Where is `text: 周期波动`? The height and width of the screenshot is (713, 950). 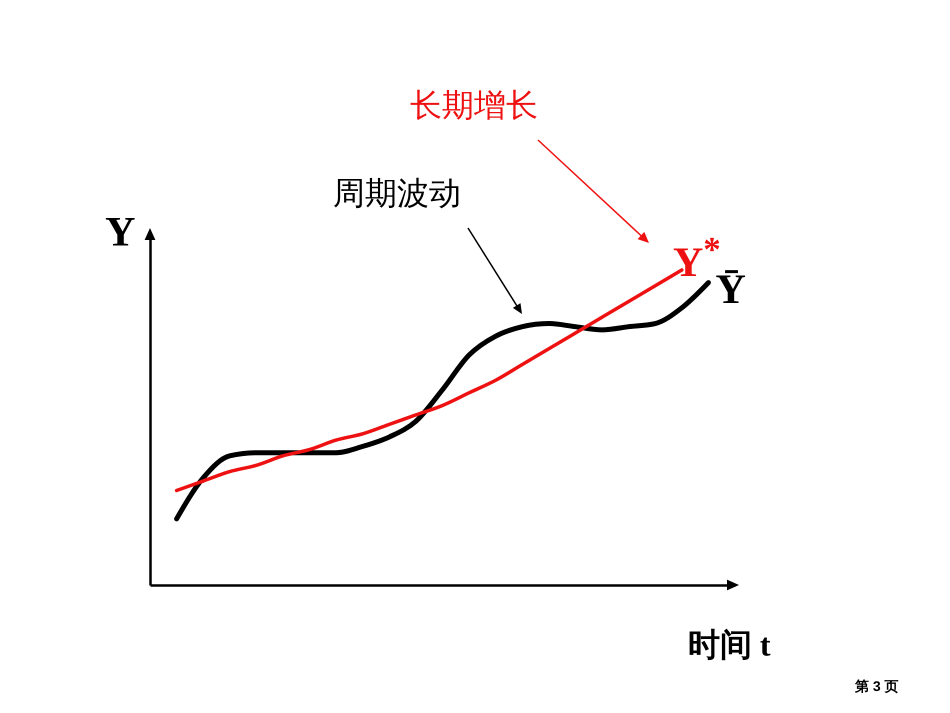
text: 周期波动 is located at coordinates (397, 193).